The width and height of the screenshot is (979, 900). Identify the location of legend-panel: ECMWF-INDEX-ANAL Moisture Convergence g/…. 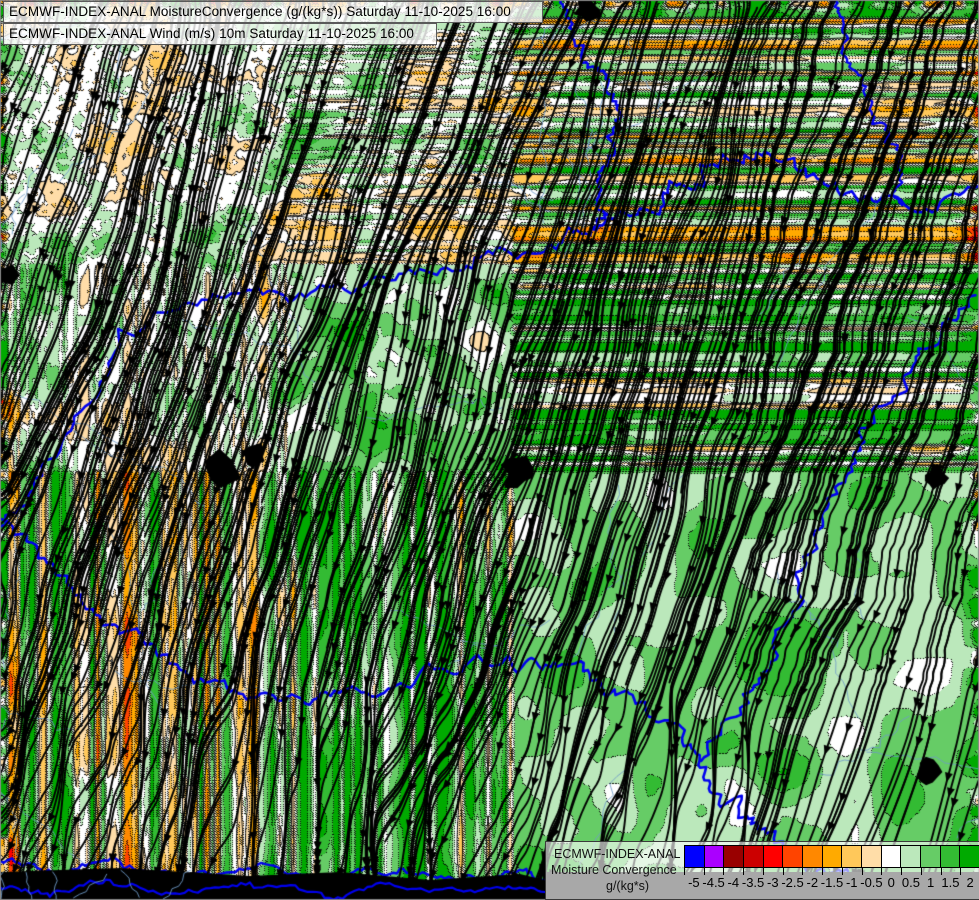
(762, 870).